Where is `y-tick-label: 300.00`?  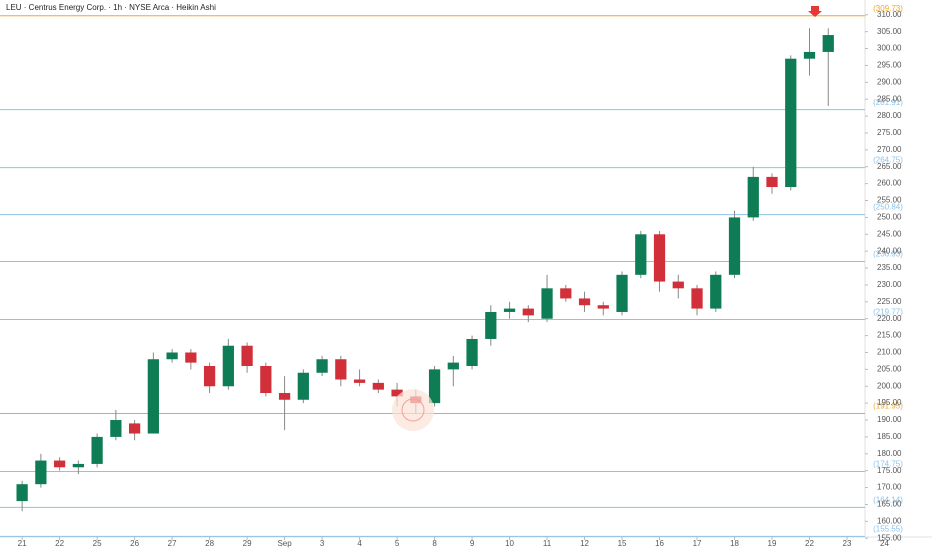
y-tick-label: 300.00 is located at coordinates (889, 48).